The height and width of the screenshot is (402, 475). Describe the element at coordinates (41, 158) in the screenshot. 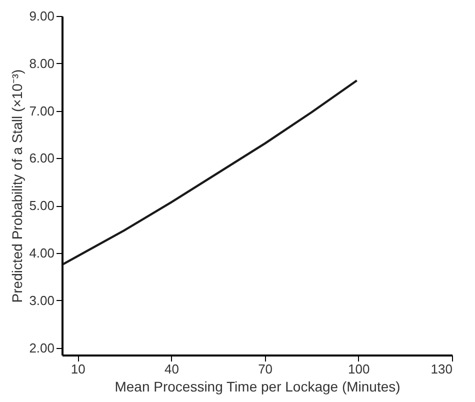

I see `y-tick-label: 6.00` at that location.